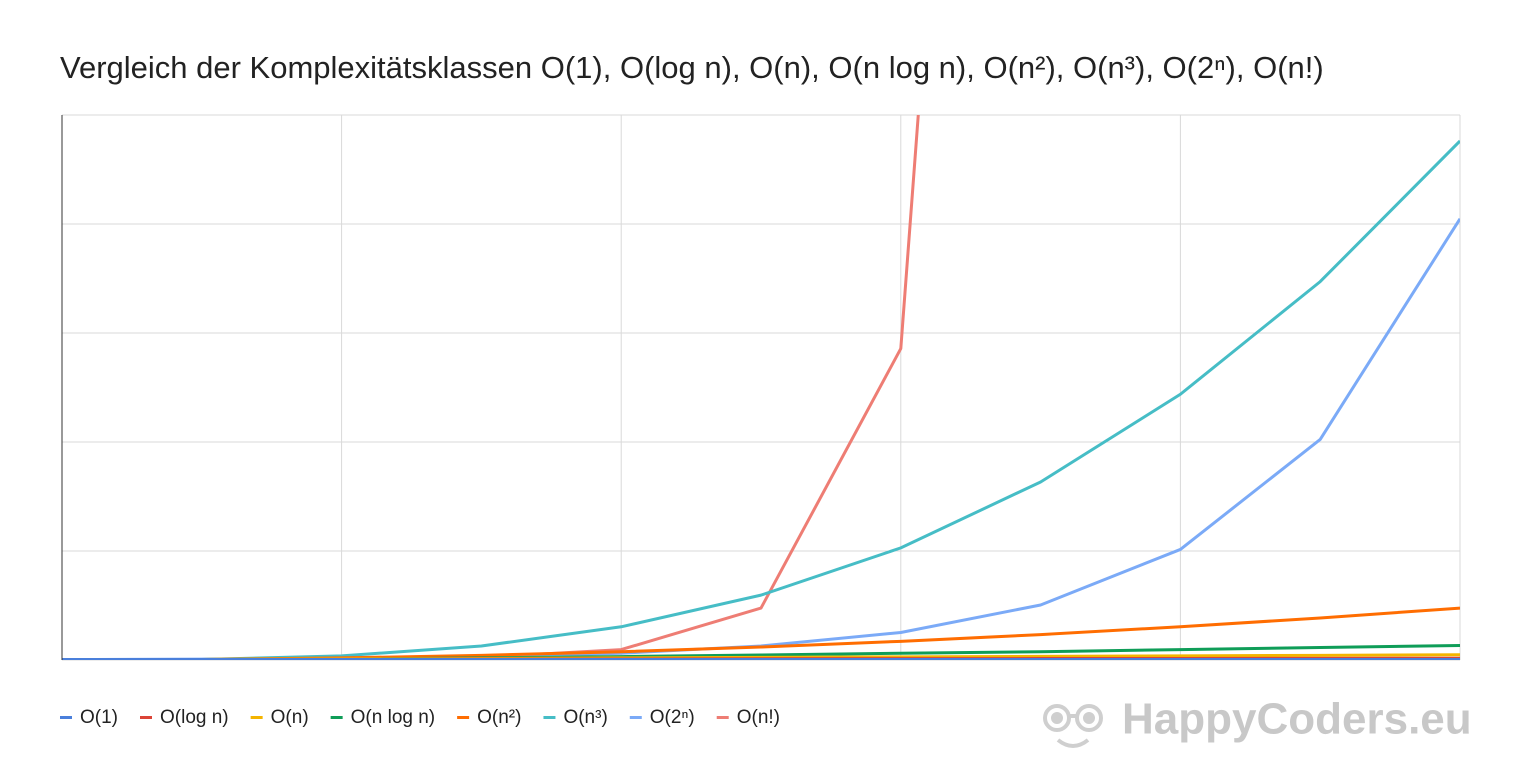 Image resolution: width=1520 pixels, height=784 pixels. Describe the element at coordinates (1073, 726) in the screenshot. I see `watermark-icon` at that location.